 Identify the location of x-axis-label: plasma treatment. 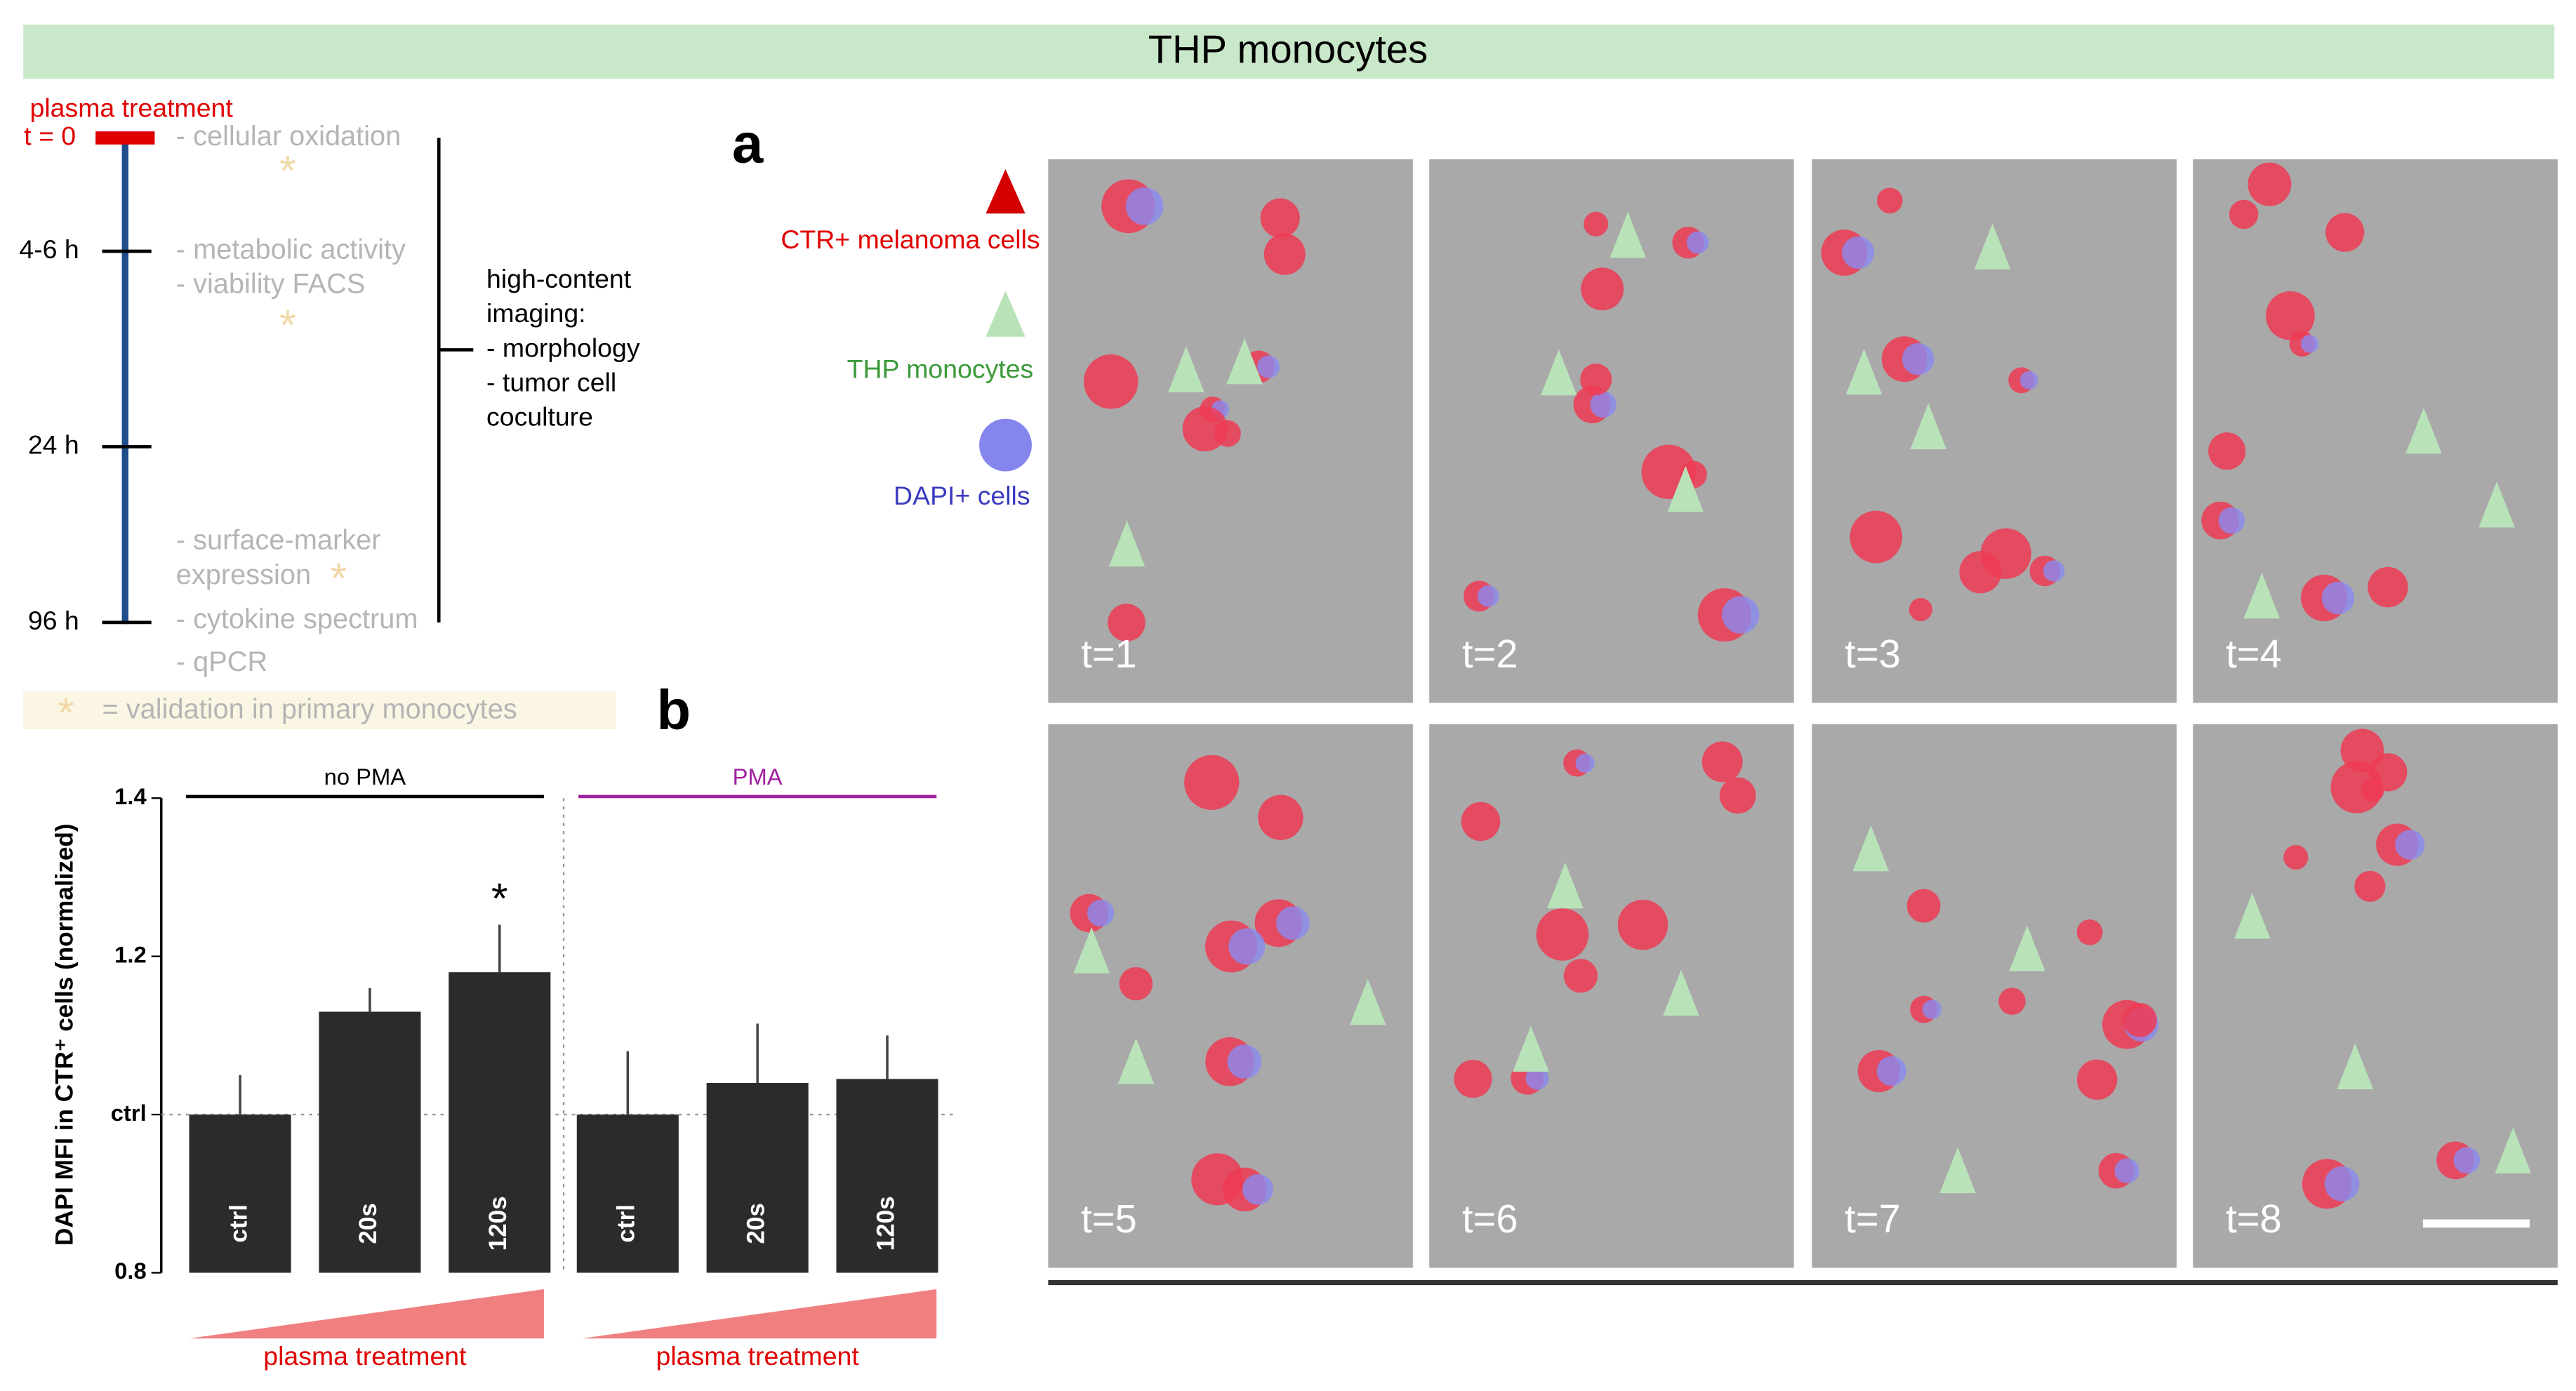
(365, 1356).